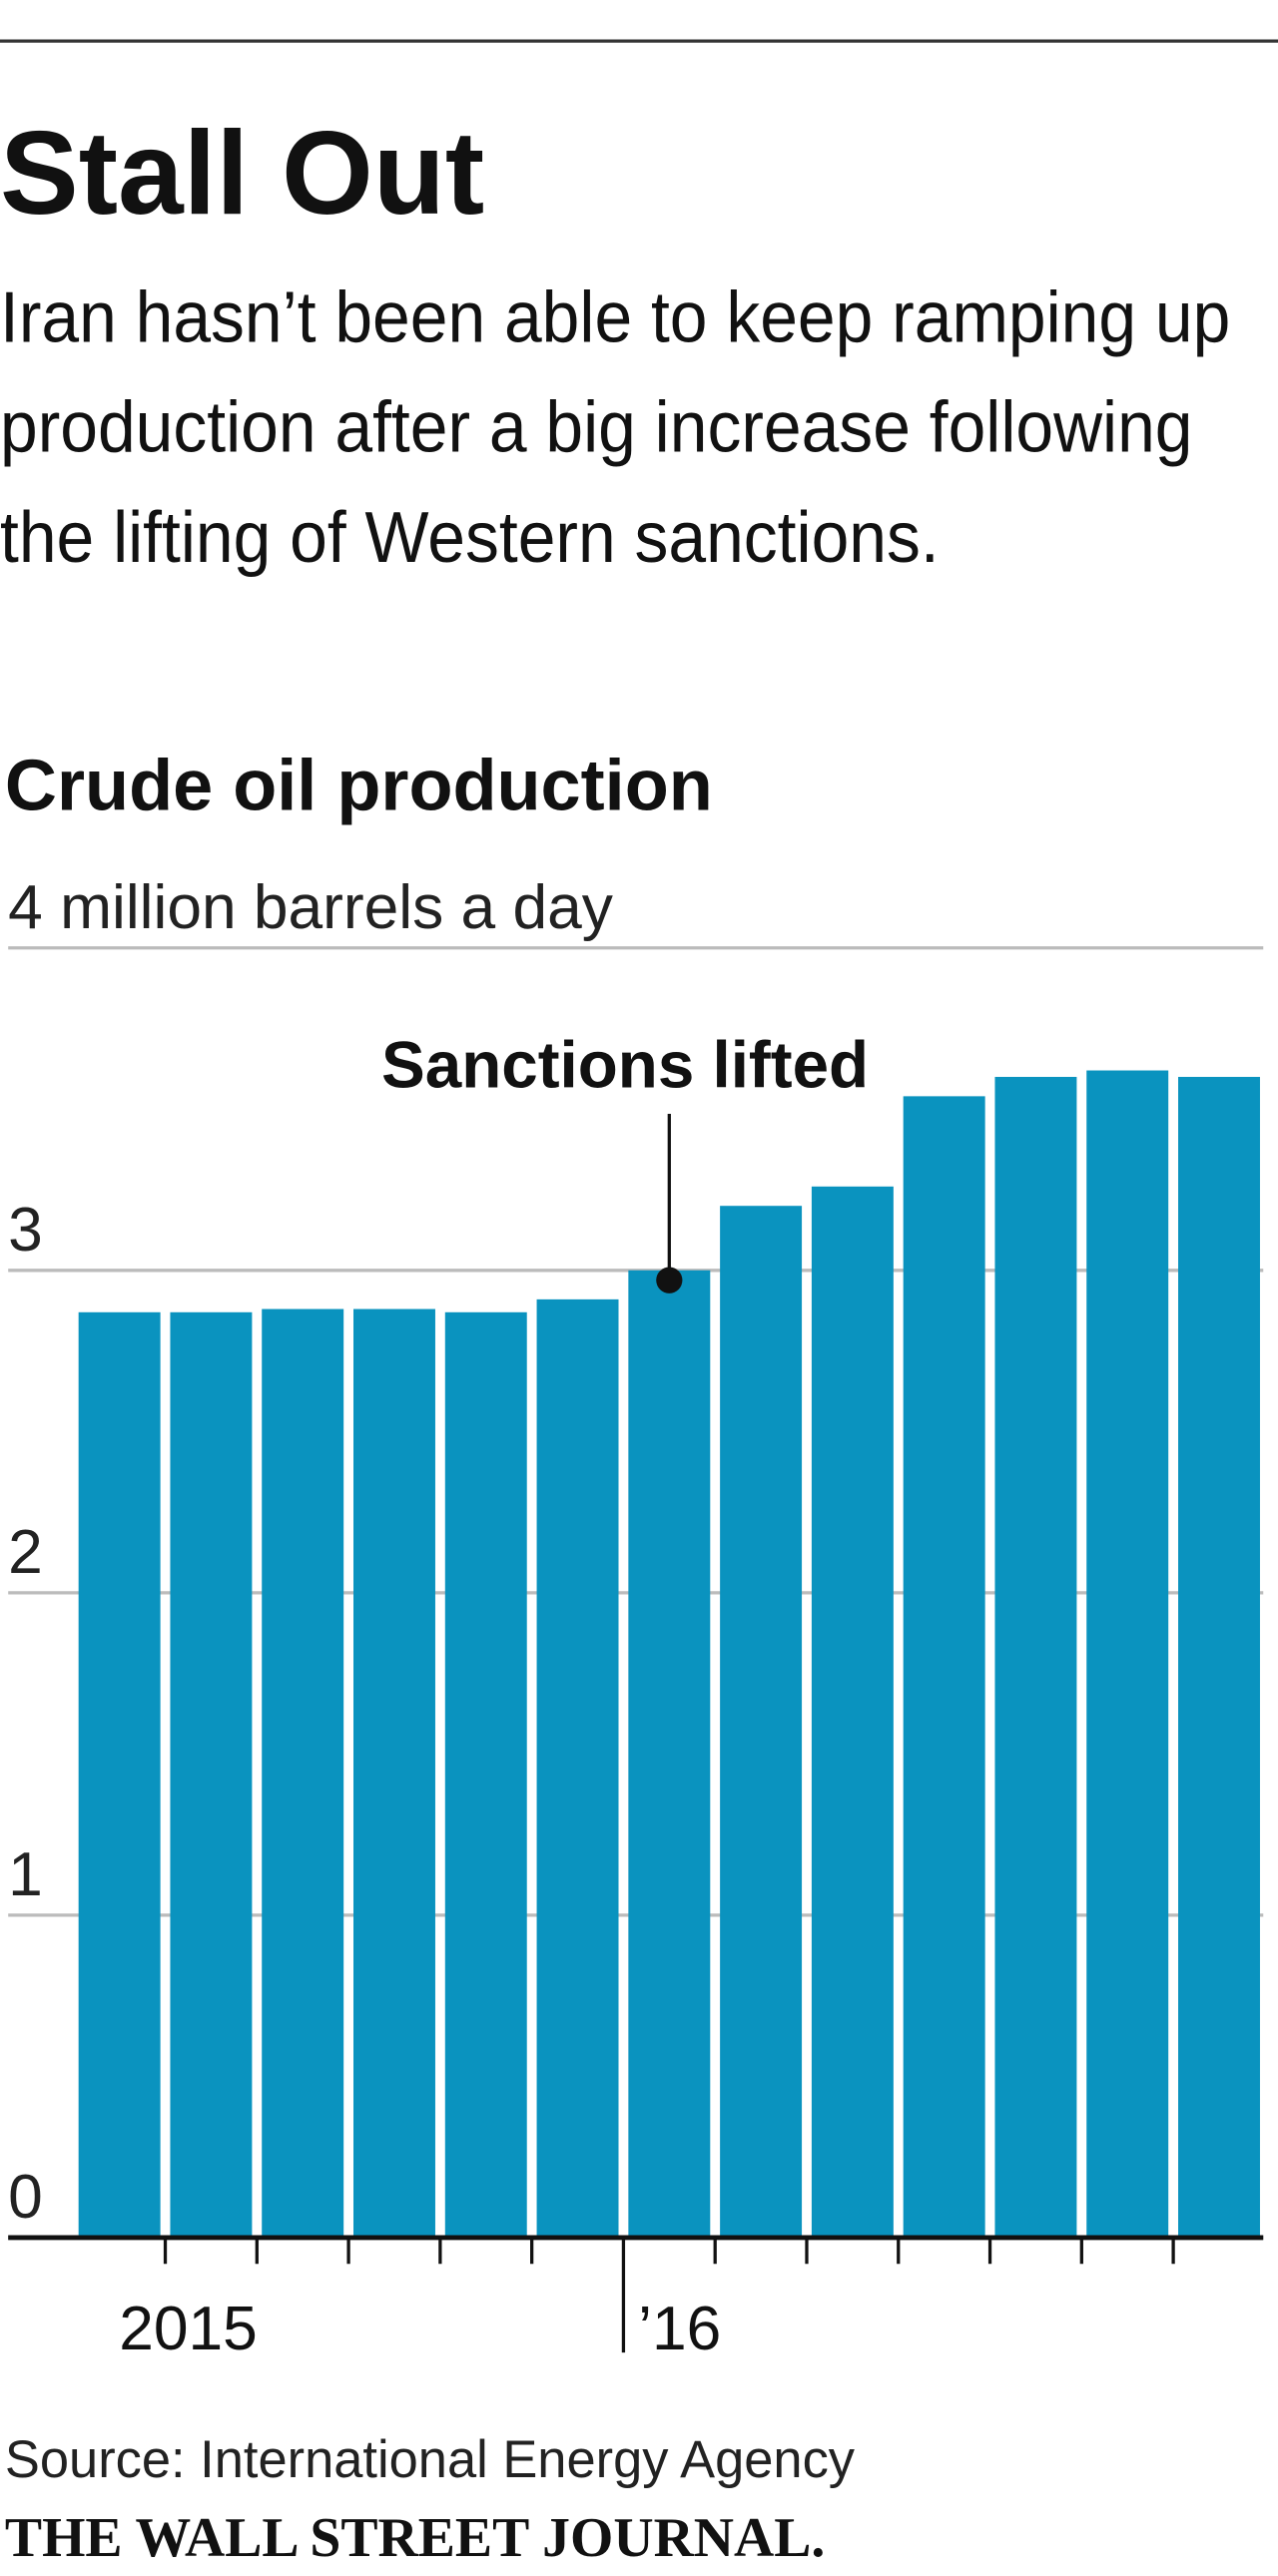 The image size is (1278, 2576). What do you see at coordinates (669, 1280) in the screenshot?
I see `annotation-dot` at bounding box center [669, 1280].